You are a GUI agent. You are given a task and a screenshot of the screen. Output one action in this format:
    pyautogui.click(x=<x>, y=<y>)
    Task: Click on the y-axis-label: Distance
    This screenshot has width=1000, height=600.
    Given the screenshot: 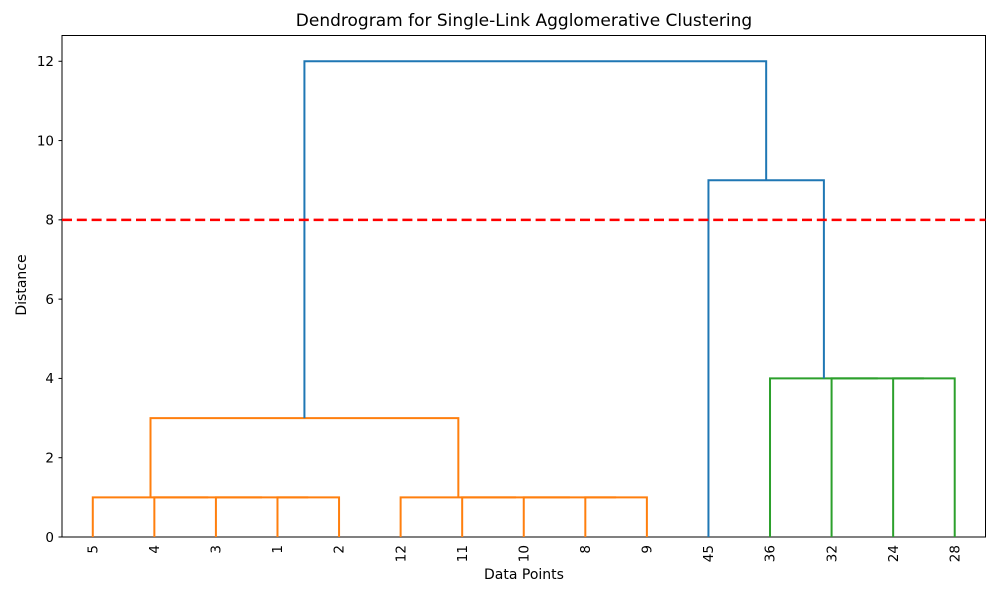 What is the action you would take?
    pyautogui.click(x=22, y=285)
    